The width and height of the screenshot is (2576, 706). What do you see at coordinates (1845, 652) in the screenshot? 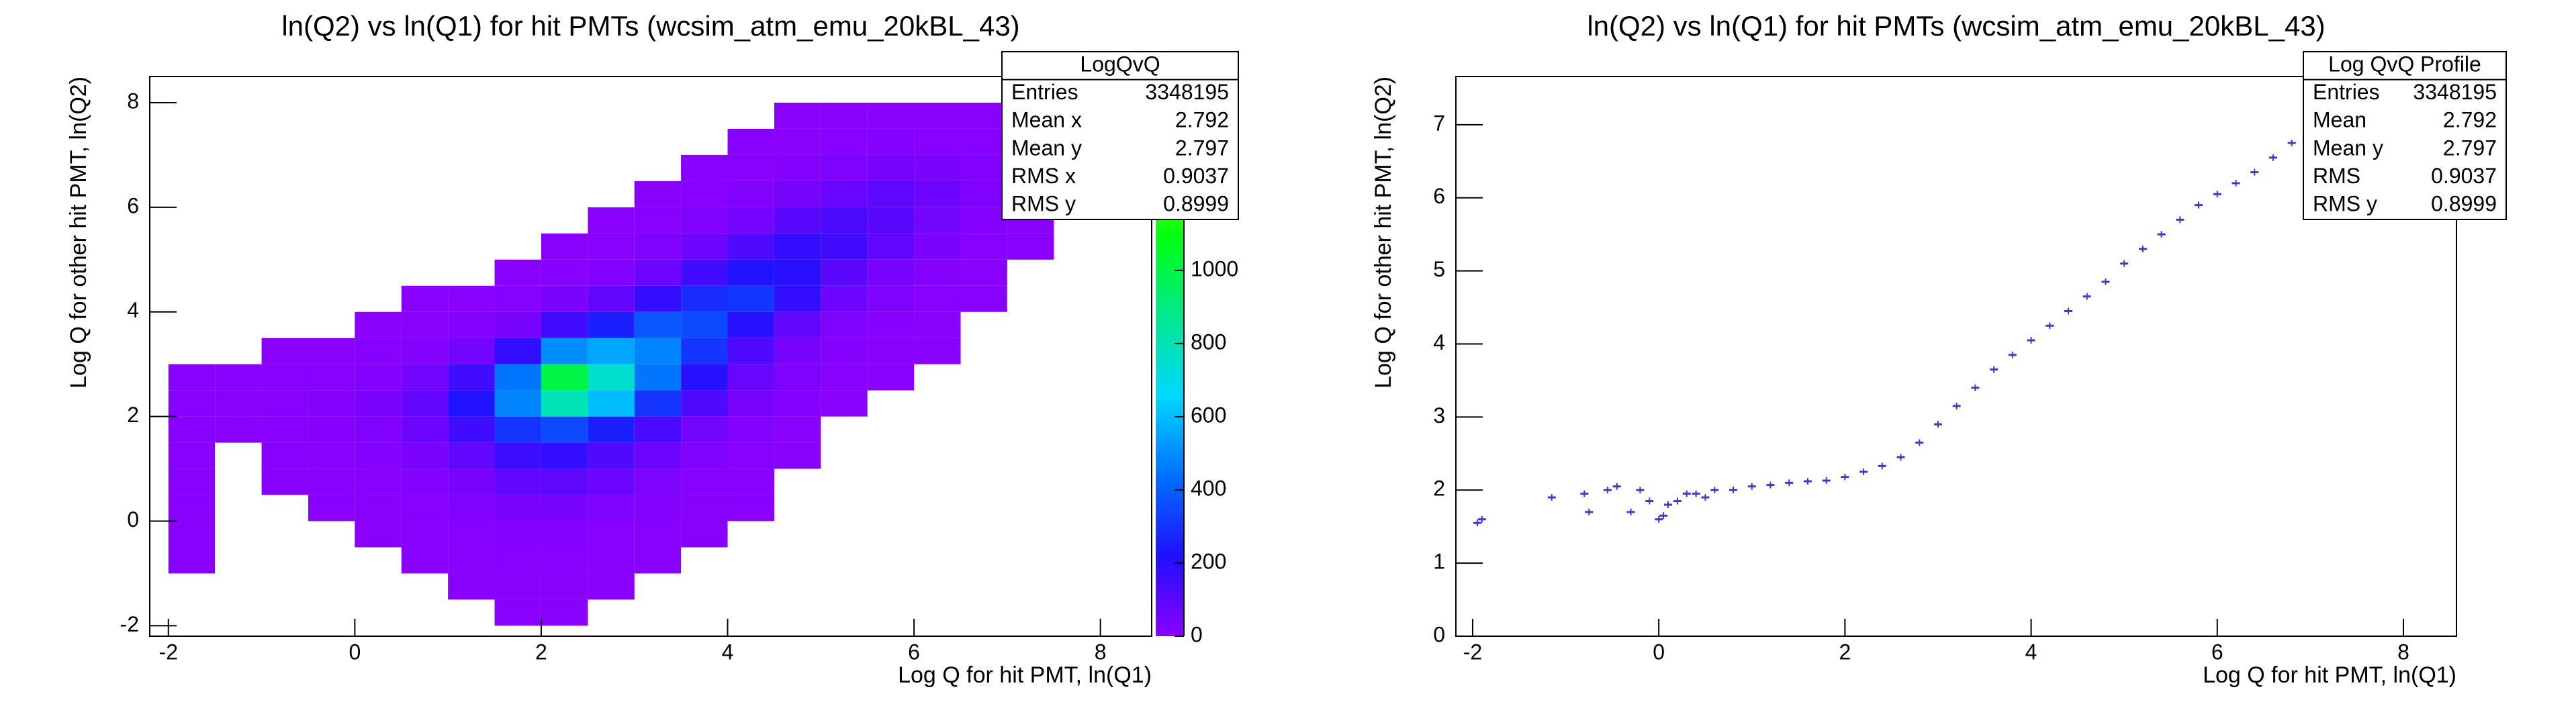
I see `x-tick-label: 2` at bounding box center [1845, 652].